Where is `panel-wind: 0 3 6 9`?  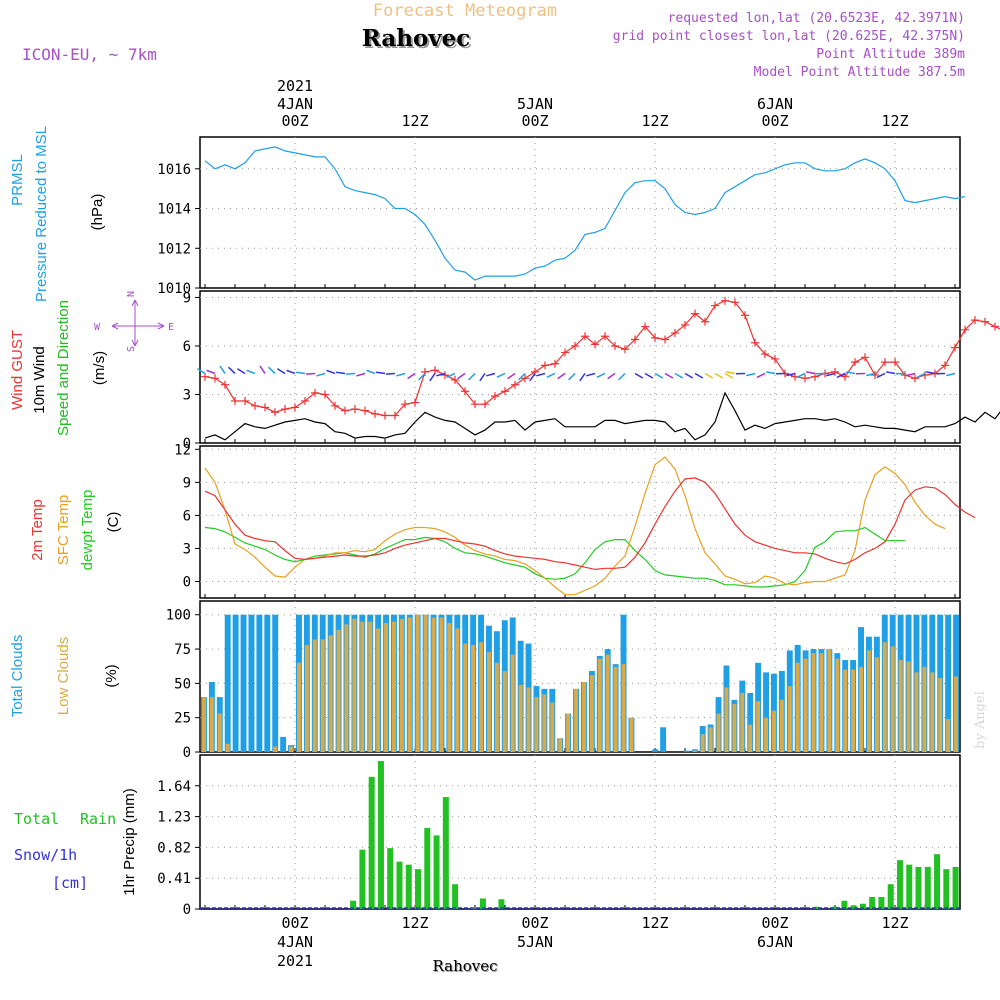
panel-wind: 0 3 6 9 is located at coordinates (572, 371).